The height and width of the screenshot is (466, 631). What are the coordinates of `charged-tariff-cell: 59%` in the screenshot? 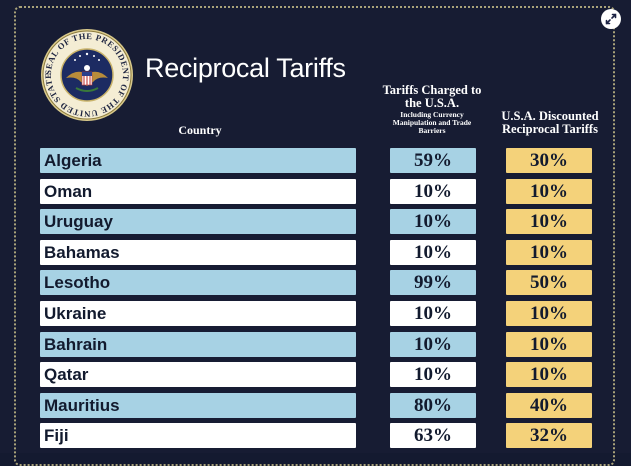 It's located at (433, 160).